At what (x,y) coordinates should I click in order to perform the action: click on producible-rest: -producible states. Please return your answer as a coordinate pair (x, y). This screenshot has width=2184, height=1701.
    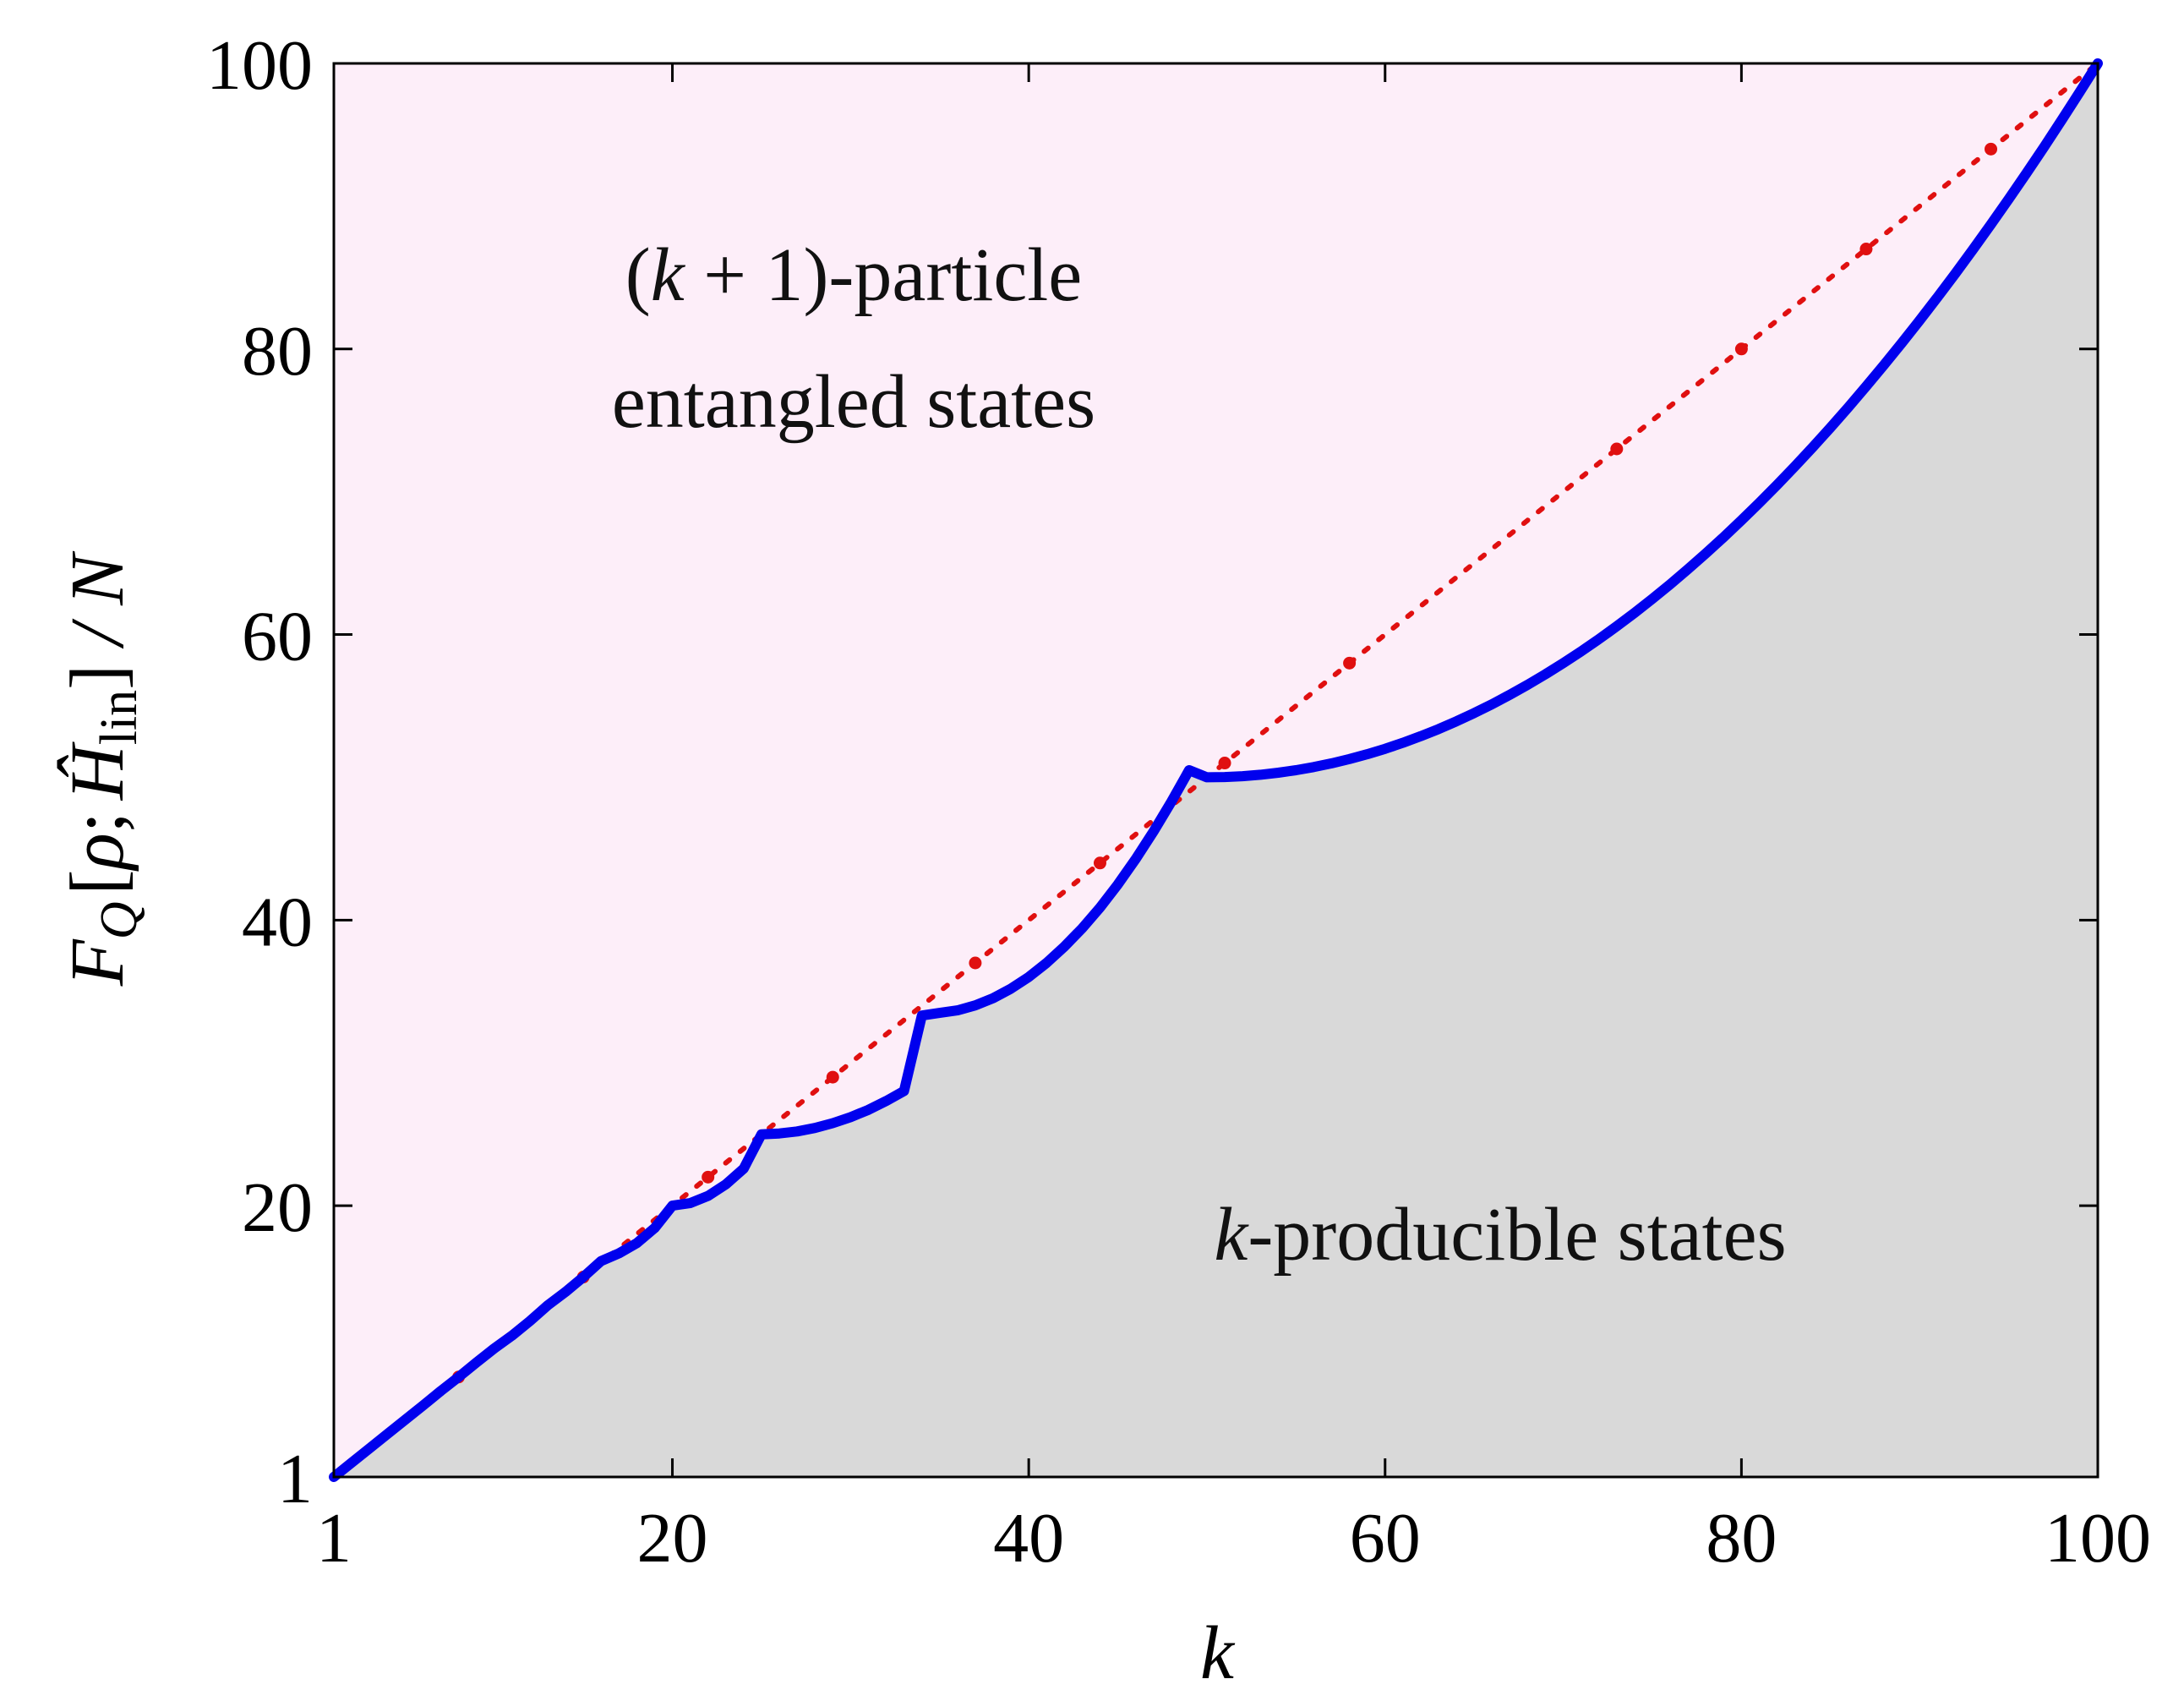
    Looking at the image, I should click on (1517, 1235).